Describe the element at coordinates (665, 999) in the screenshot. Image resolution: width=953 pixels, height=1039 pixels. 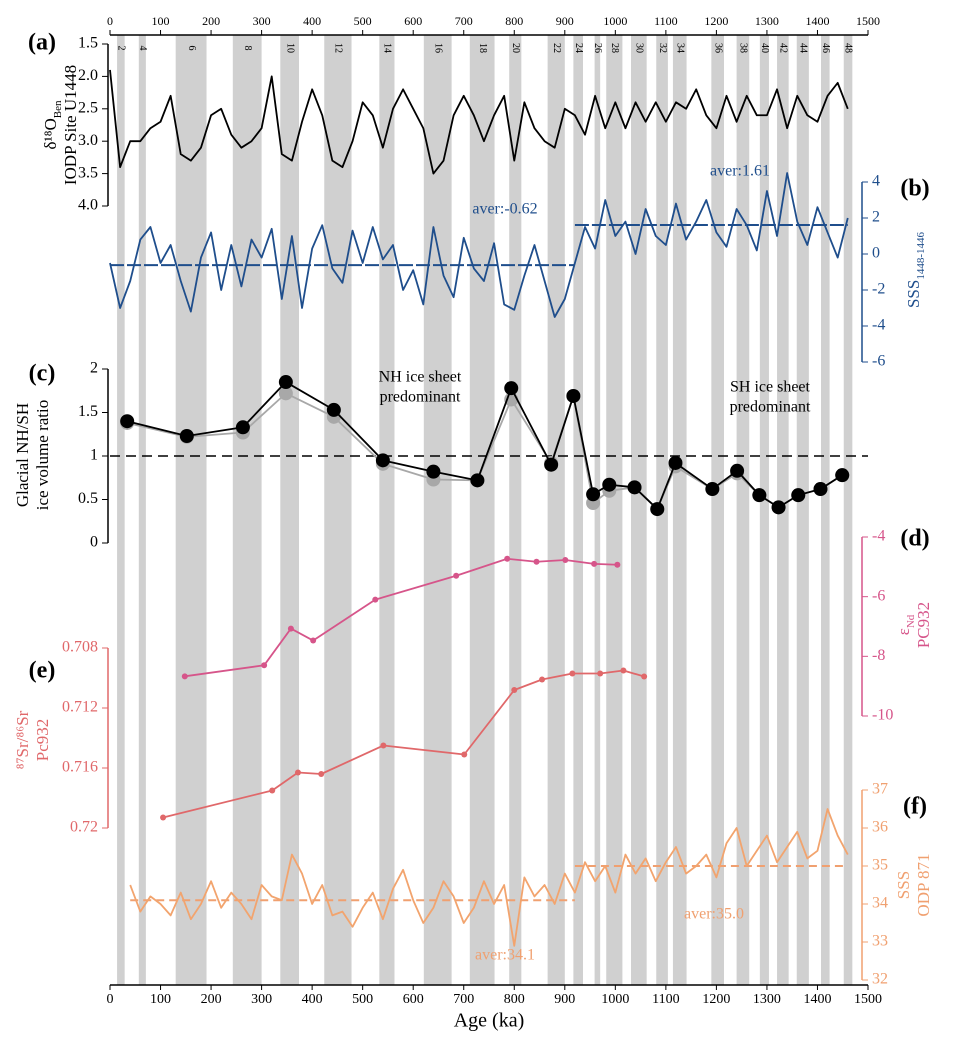
I see `bottom-tick-label: 1100` at that location.